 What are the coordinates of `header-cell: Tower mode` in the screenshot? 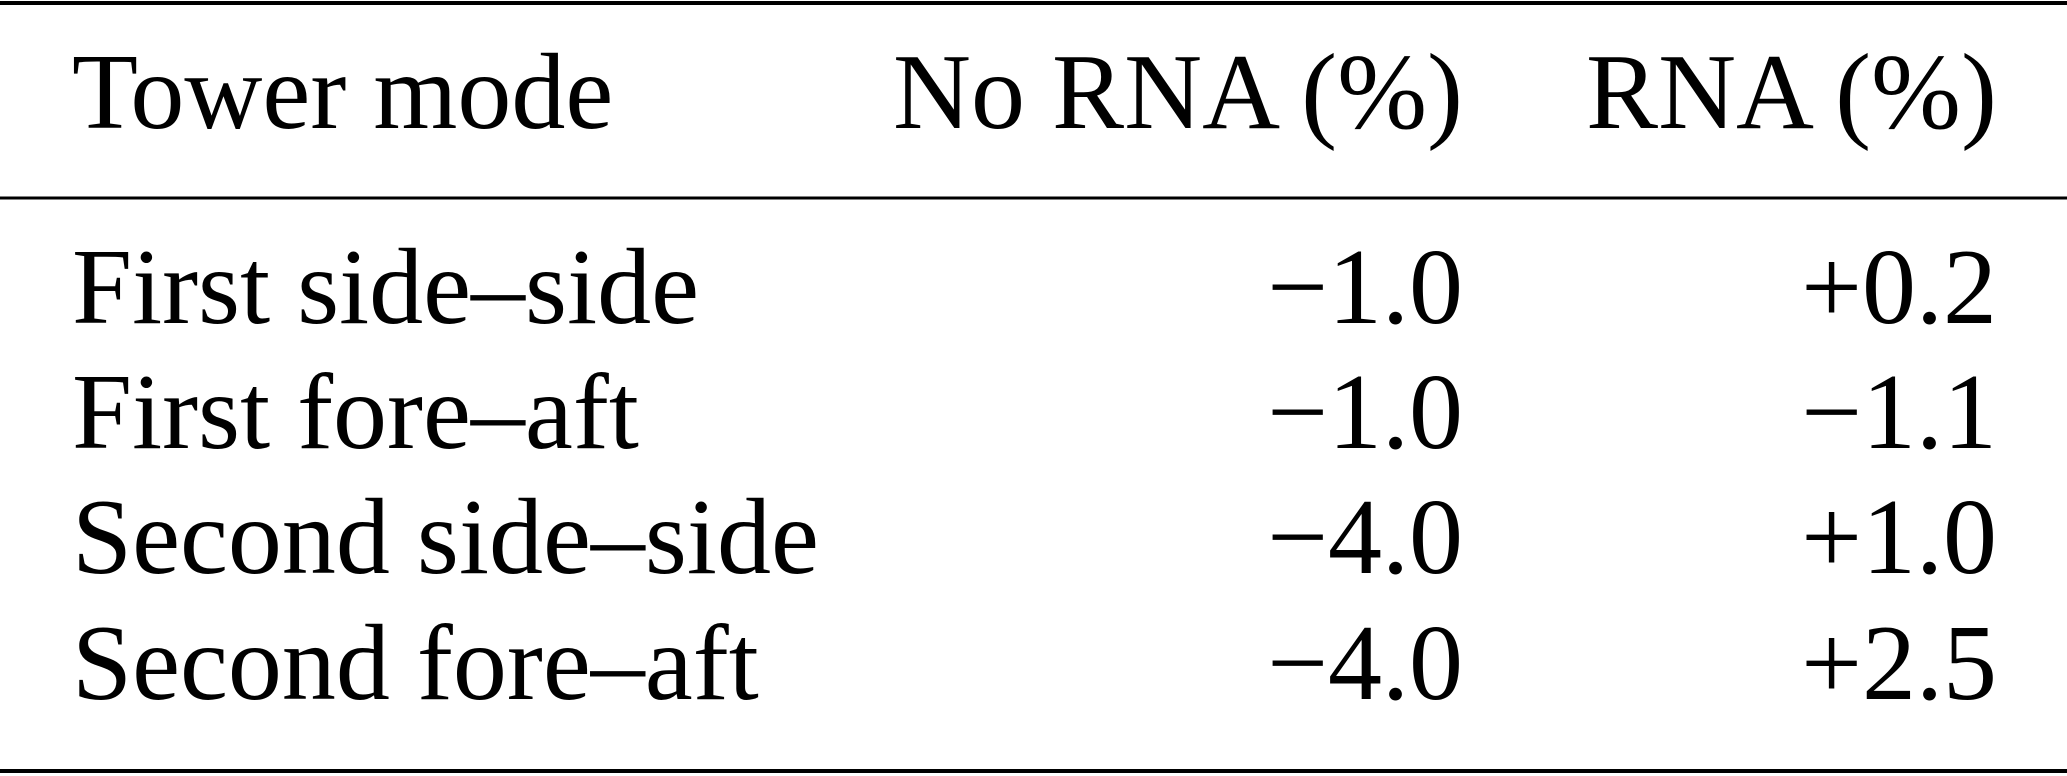 It's located at (342, 92).